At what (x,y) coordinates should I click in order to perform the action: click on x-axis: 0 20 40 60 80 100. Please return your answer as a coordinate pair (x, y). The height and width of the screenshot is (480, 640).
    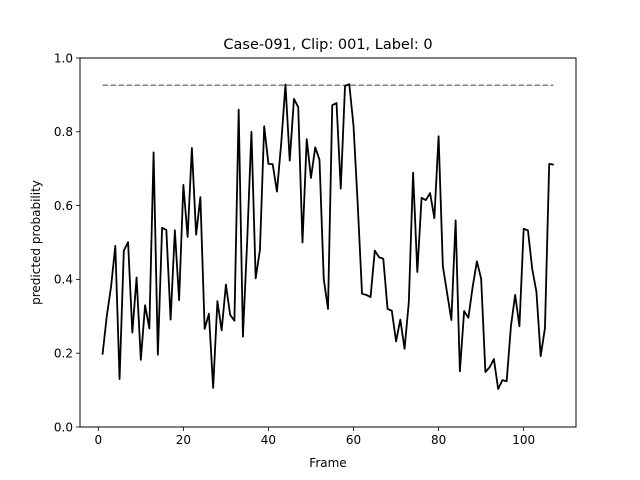
    Looking at the image, I should click on (314, 437).